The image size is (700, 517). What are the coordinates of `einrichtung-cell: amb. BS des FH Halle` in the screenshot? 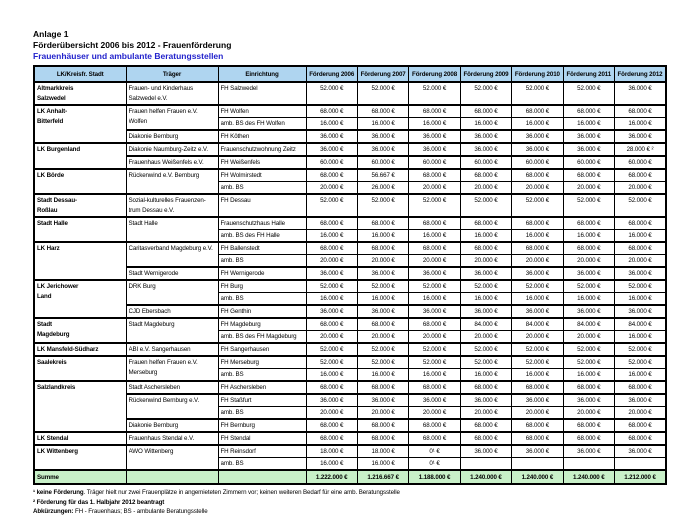 It's located at (262, 235).